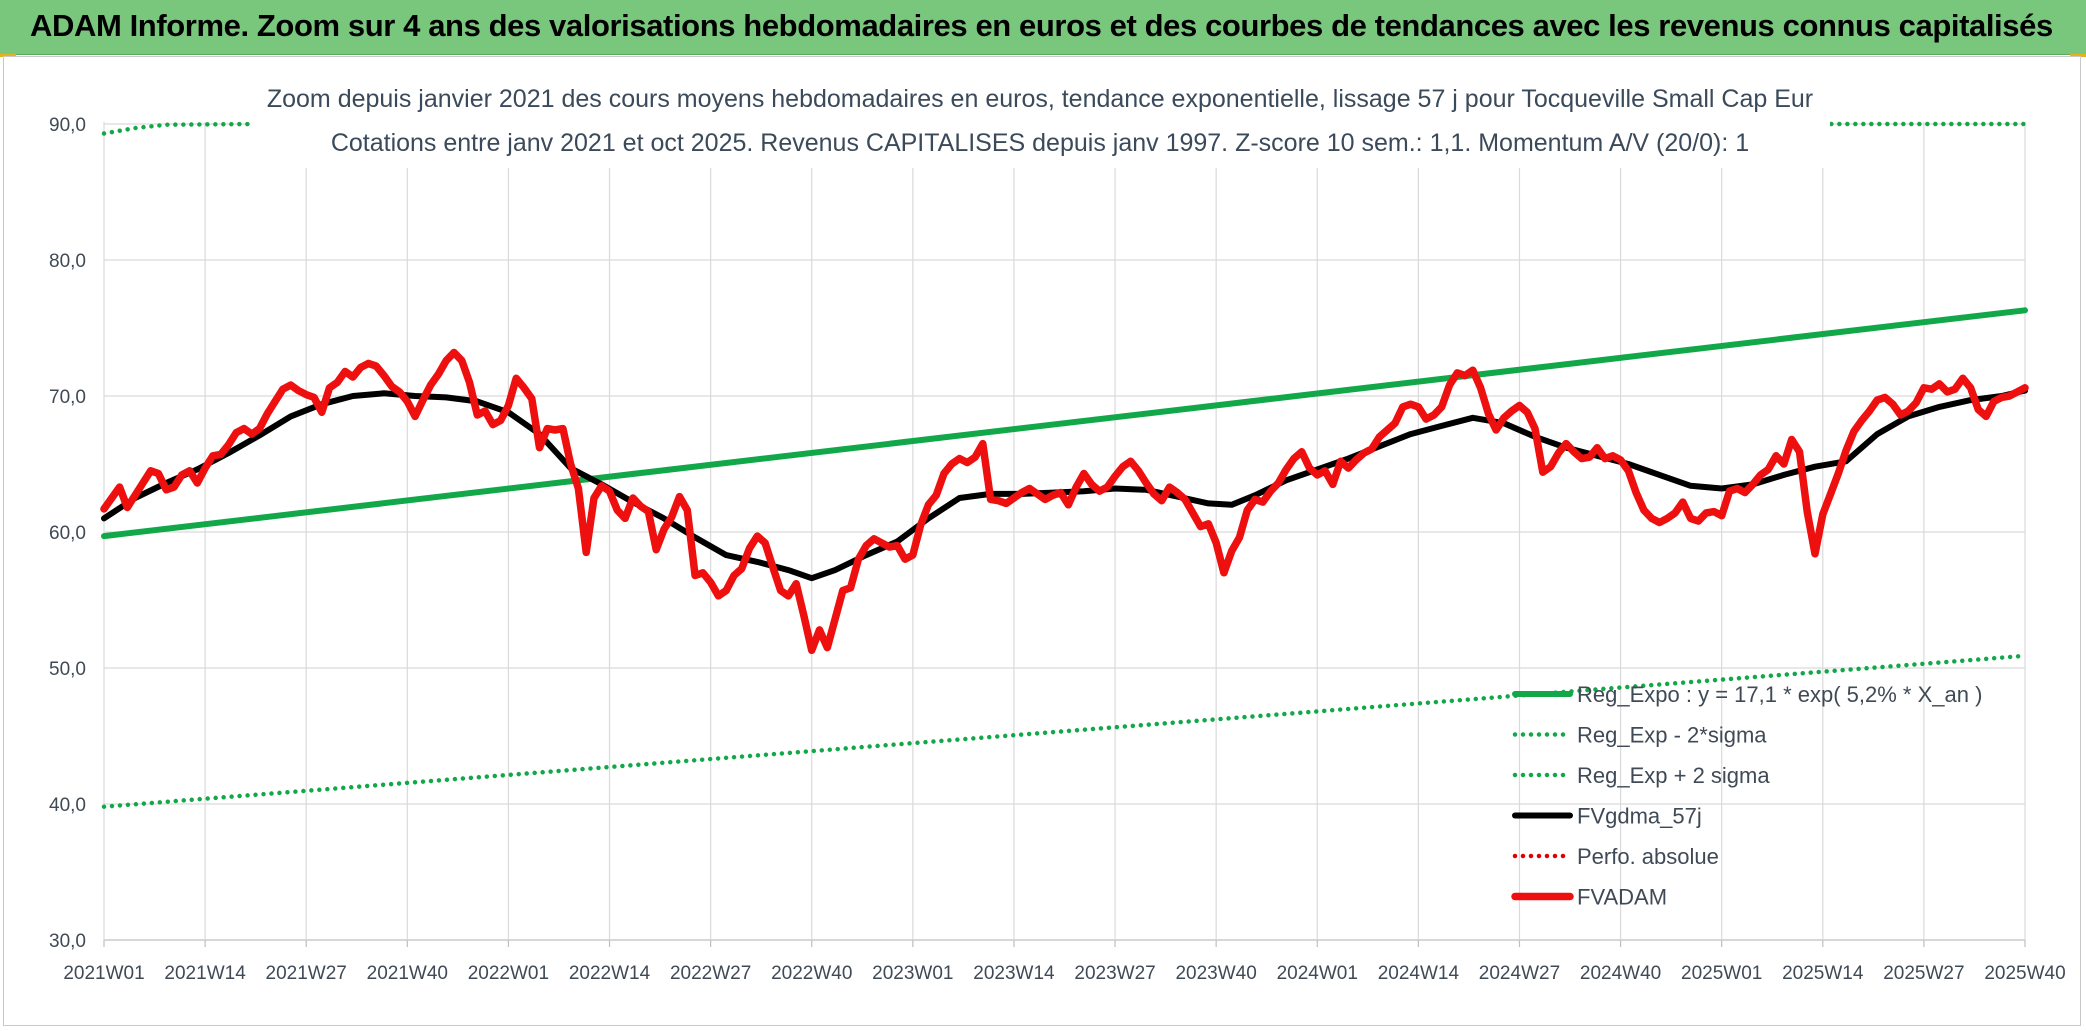  What do you see at coordinates (103, 973) in the screenshot?
I see `x-tick-label: 2021W01` at bounding box center [103, 973].